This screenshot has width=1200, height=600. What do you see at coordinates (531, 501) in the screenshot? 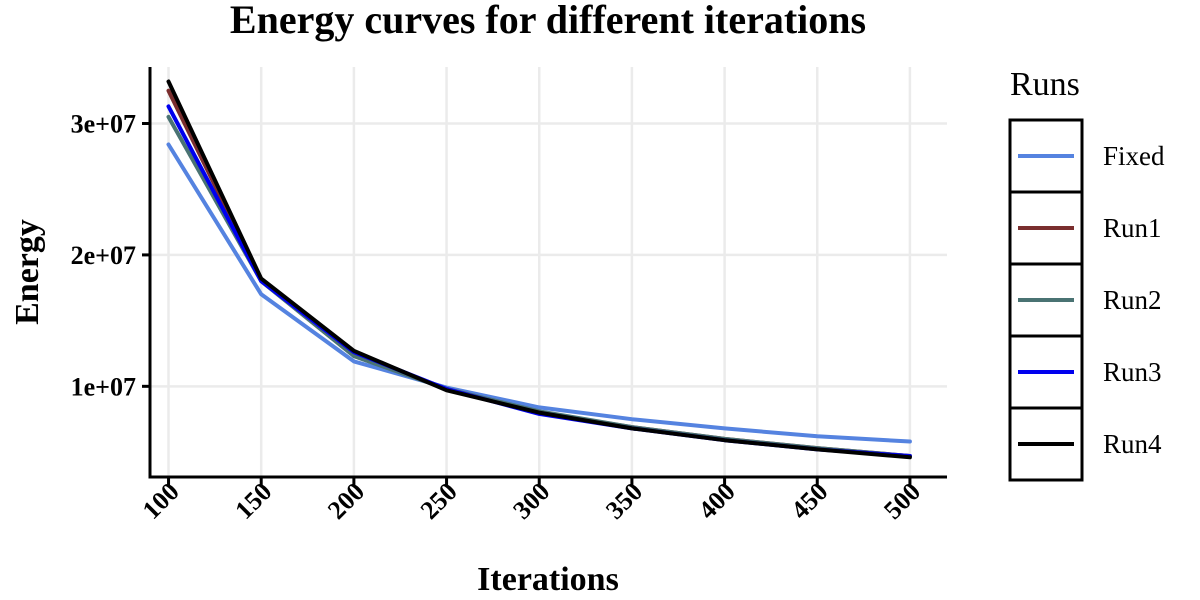
I see `x-tick-label-4: 300` at bounding box center [531, 501].